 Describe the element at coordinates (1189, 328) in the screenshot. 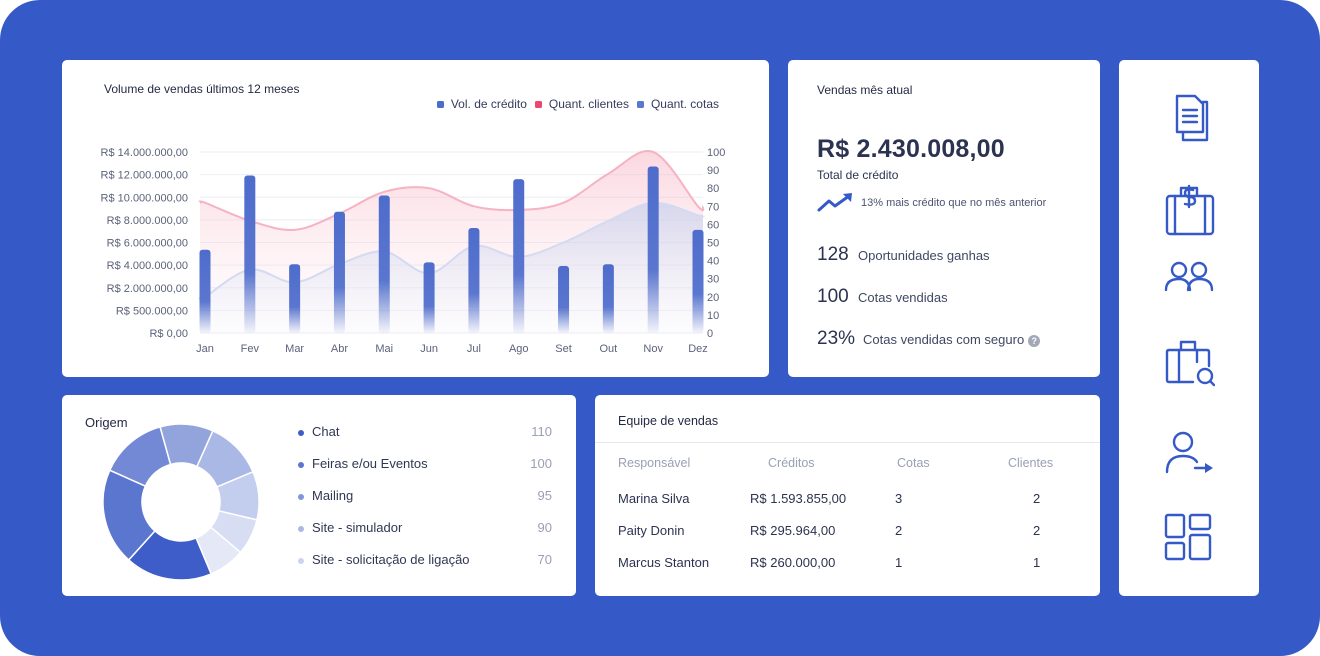

I see `sidebar` at that location.